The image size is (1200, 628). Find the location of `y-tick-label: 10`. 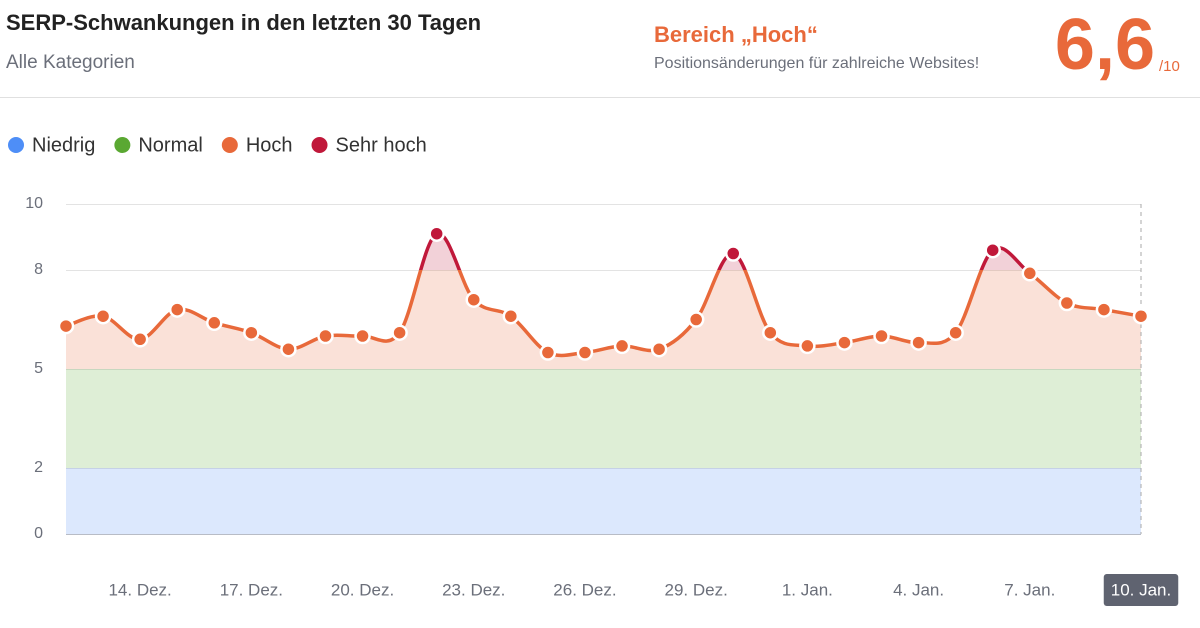

y-tick-label: 10 is located at coordinates (34, 203).